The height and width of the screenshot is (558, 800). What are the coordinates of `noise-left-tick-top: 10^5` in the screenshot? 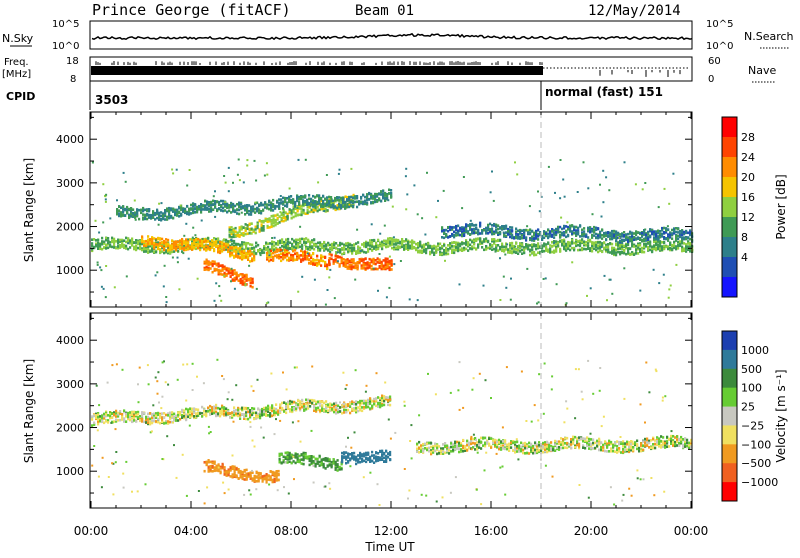 It's located at (65, 24).